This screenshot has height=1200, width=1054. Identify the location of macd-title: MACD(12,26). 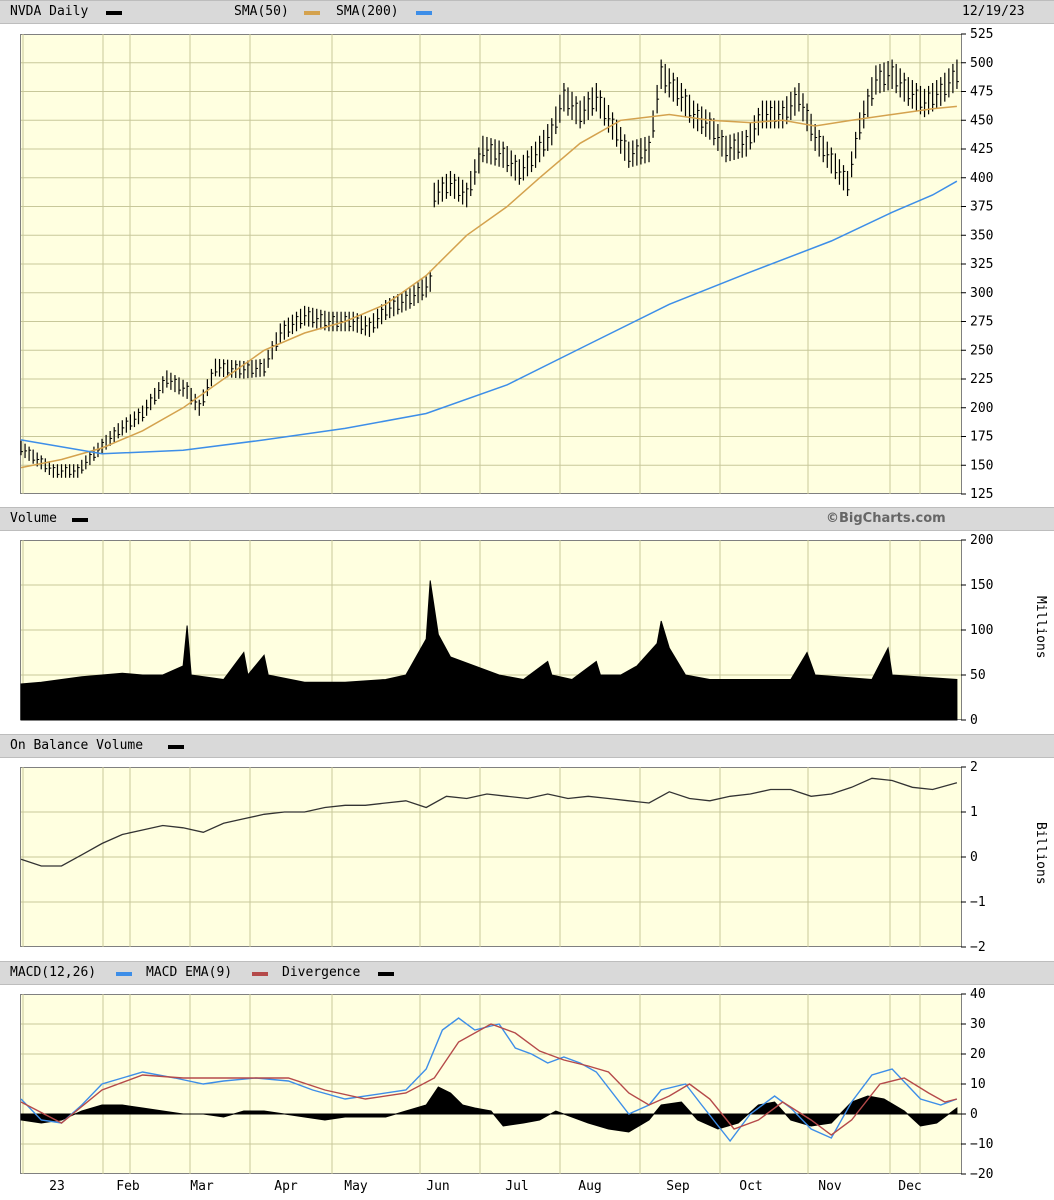
(53, 972).